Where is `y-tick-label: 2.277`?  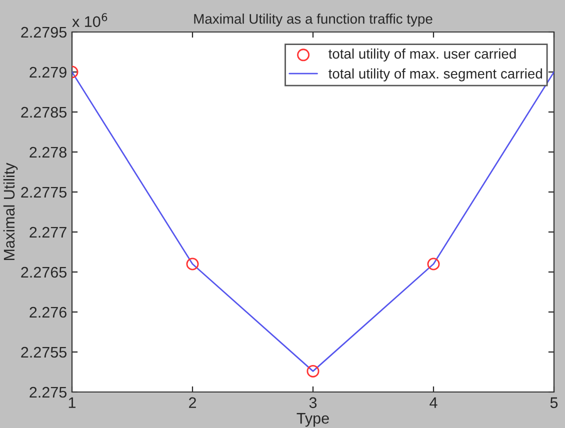
y-tick-label: 2.277 is located at coordinates (48, 232).